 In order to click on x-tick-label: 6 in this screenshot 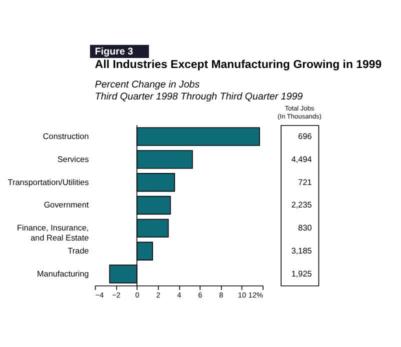, I will do `click(200, 295)`.